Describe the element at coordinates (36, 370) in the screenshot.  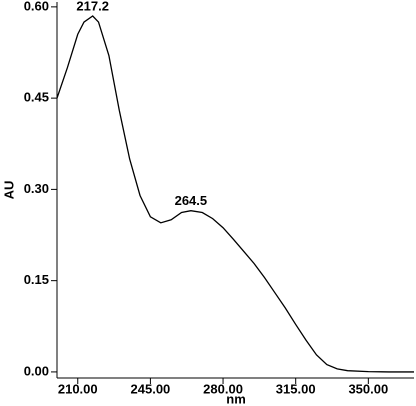
I see `y-tick-label: 0.00` at that location.